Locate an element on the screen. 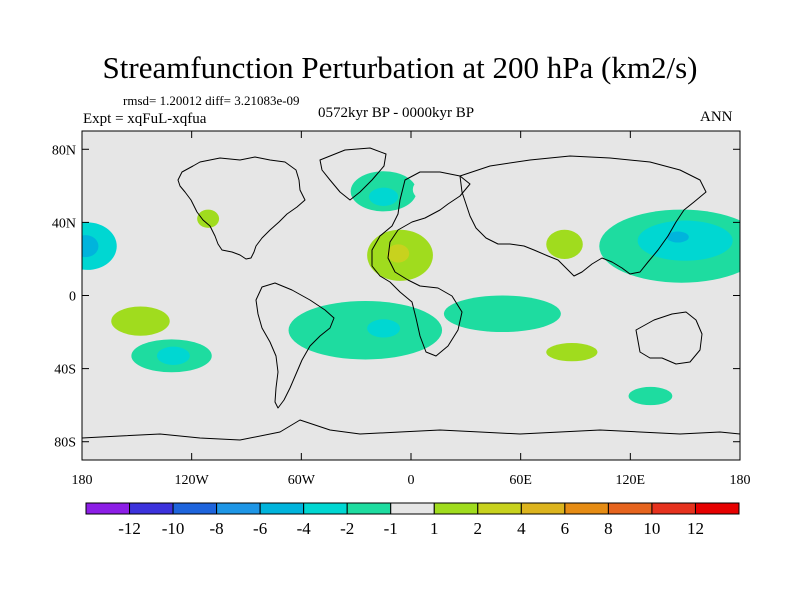 This screenshot has height=600, width=800. coast-greenland is located at coordinates (353, 174).